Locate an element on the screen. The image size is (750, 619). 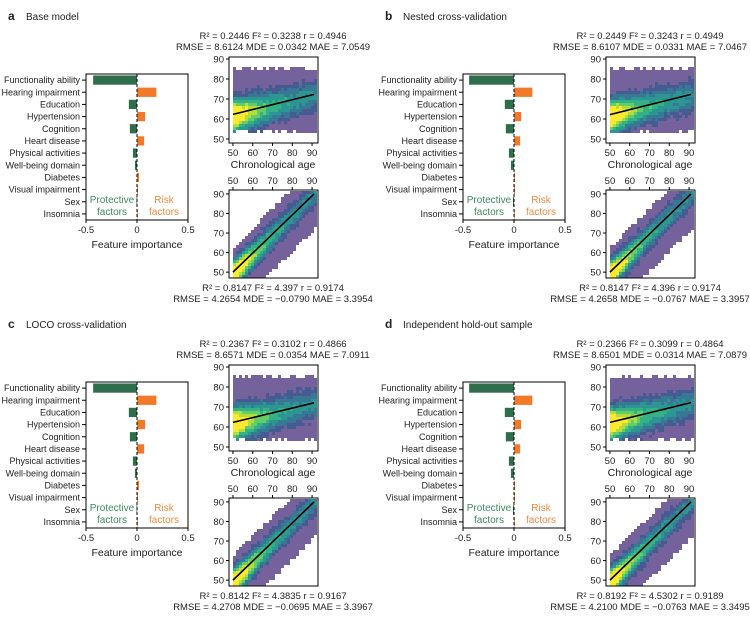
x-tick-label: 70 is located at coordinates (649, 461).